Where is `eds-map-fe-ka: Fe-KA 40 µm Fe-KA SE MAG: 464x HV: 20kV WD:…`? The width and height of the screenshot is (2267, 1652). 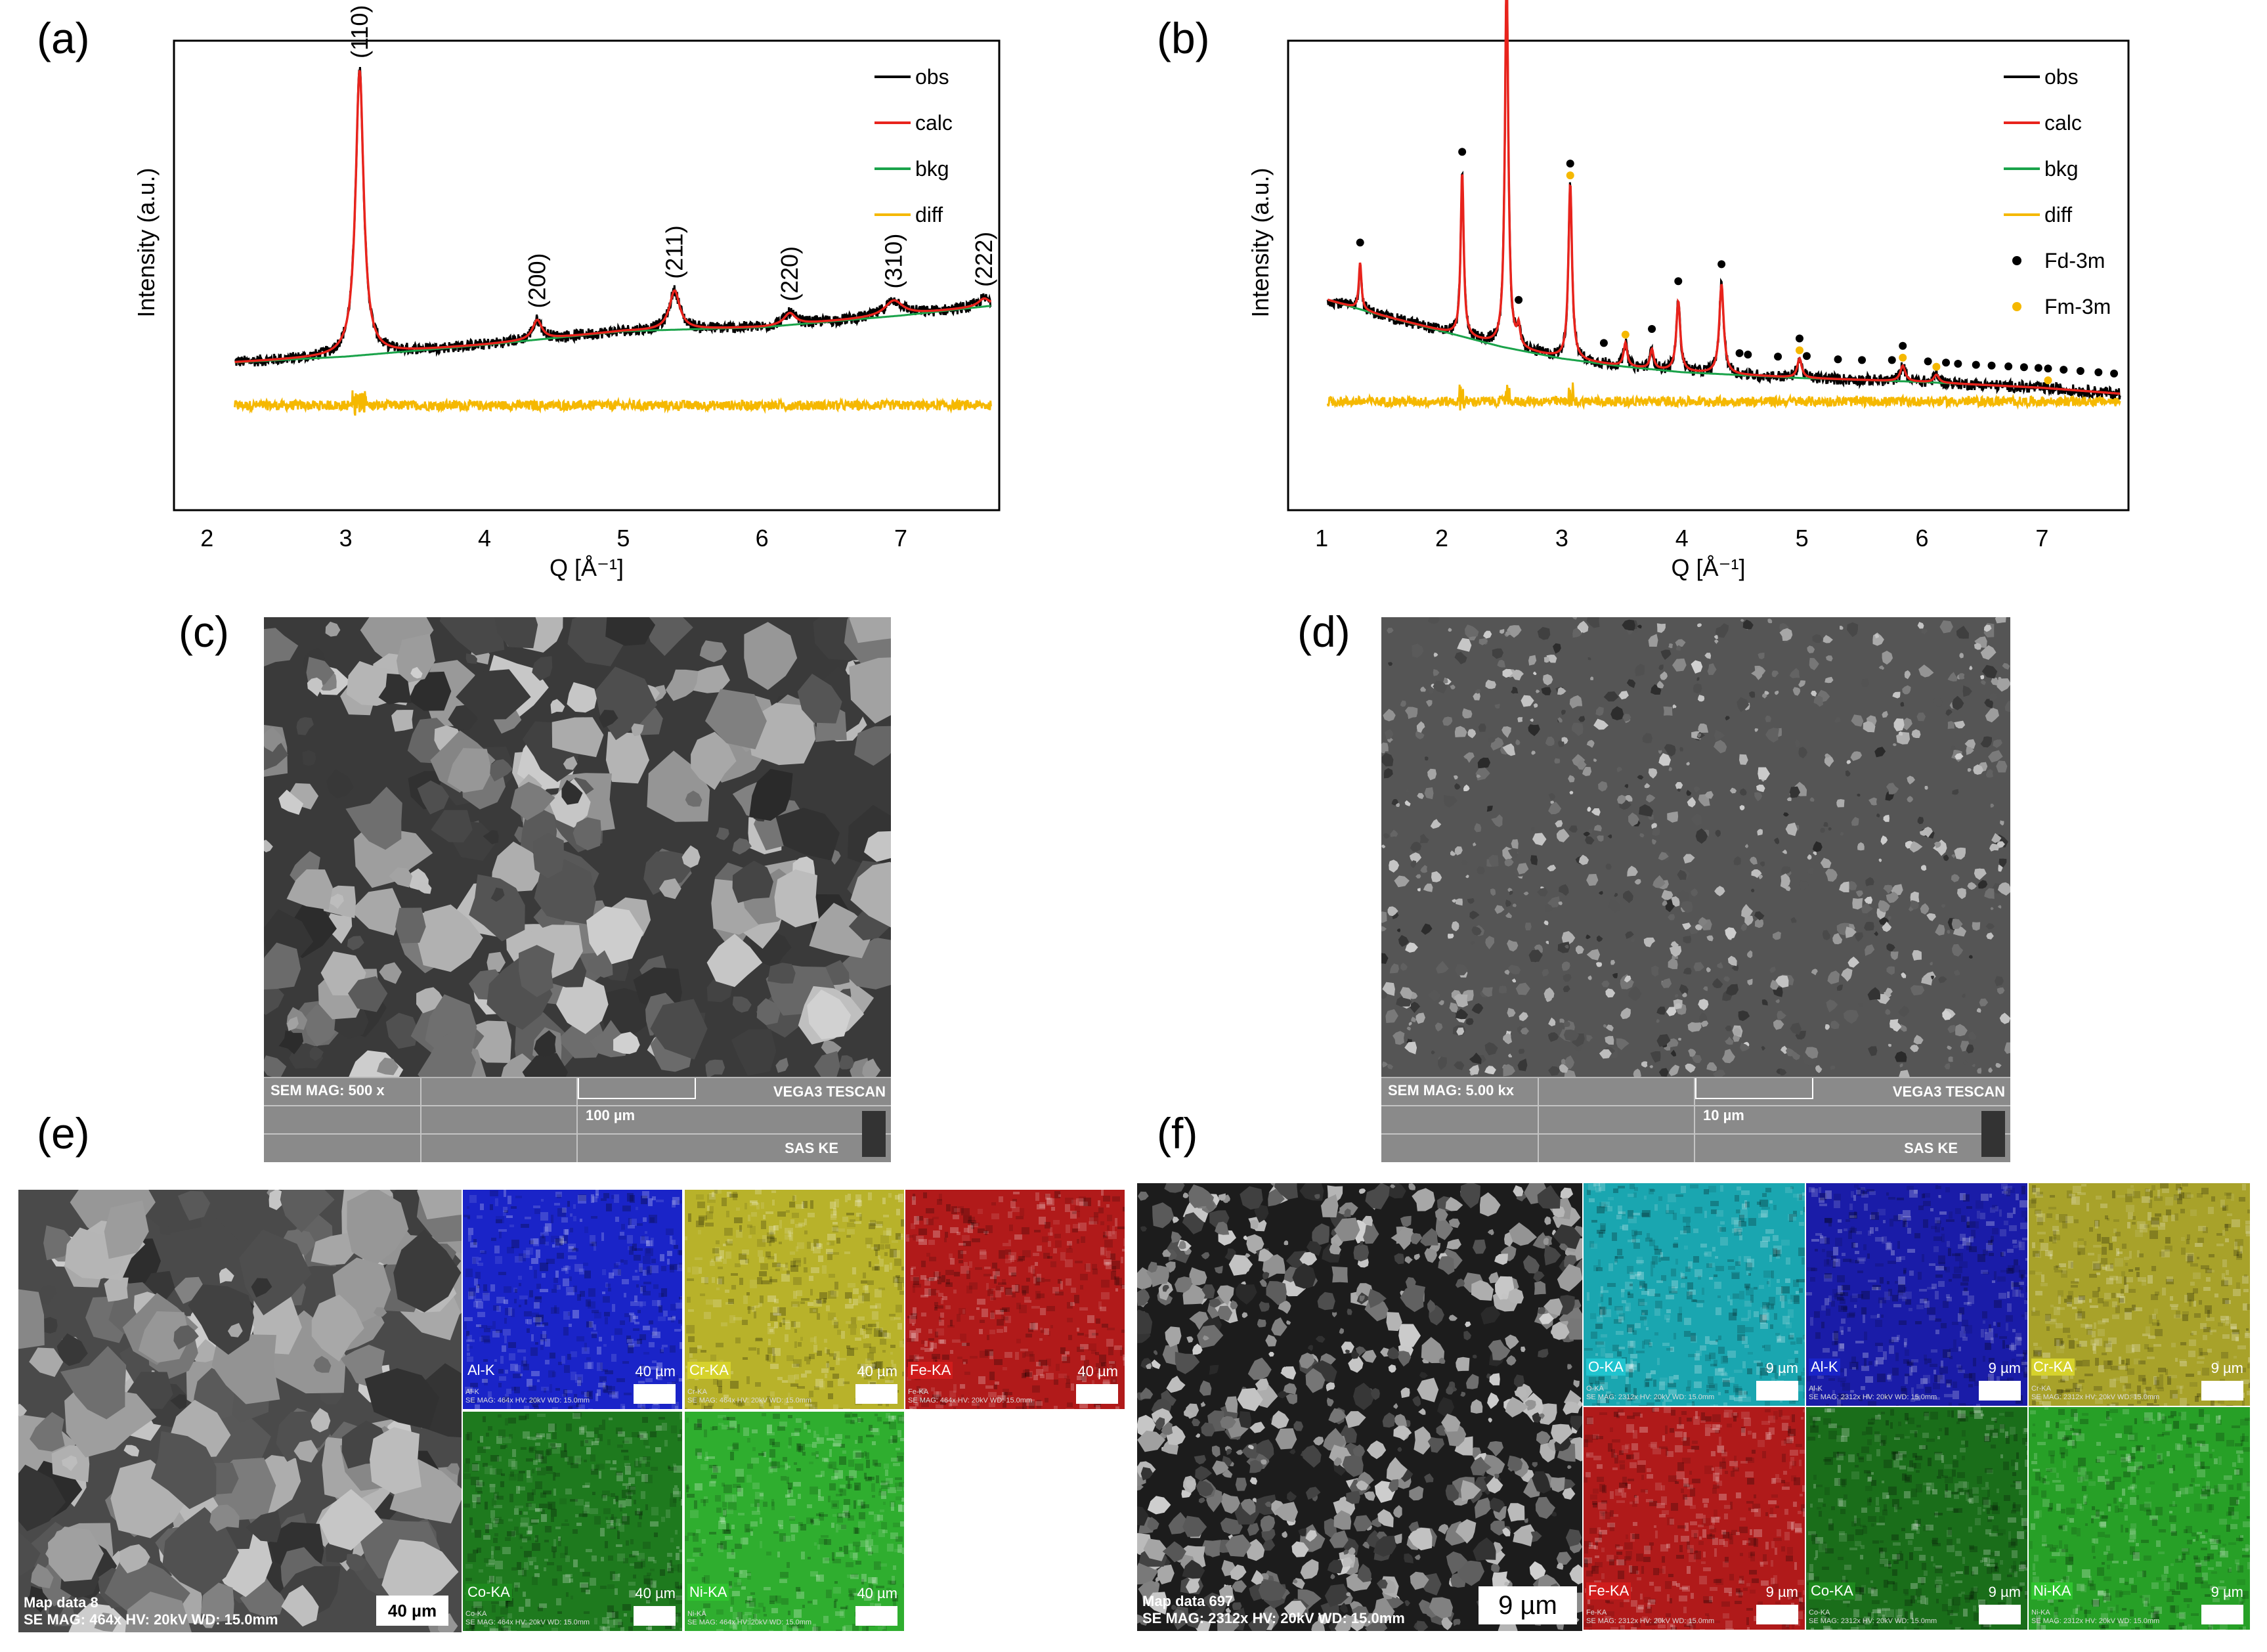
eds-map-fe-ka: Fe-KA 40 µm Fe-KA SE MAG: 464x HV: 20kV WD:… is located at coordinates (1015, 1299).